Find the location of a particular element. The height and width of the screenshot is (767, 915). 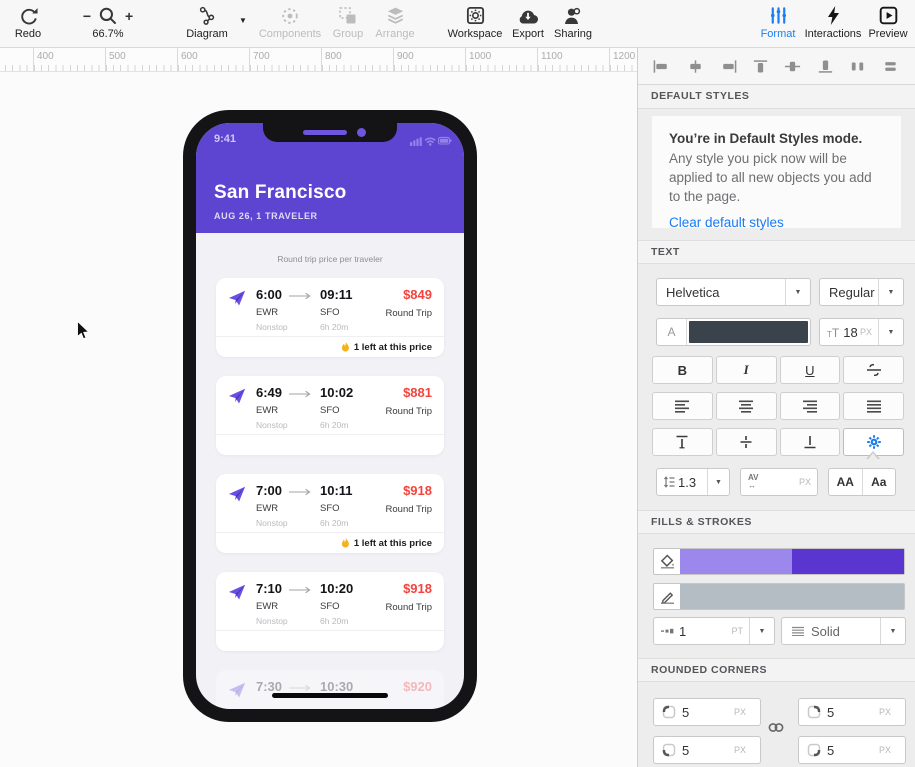

font-weight-select: Regular ▼ is located at coordinates (861, 292).